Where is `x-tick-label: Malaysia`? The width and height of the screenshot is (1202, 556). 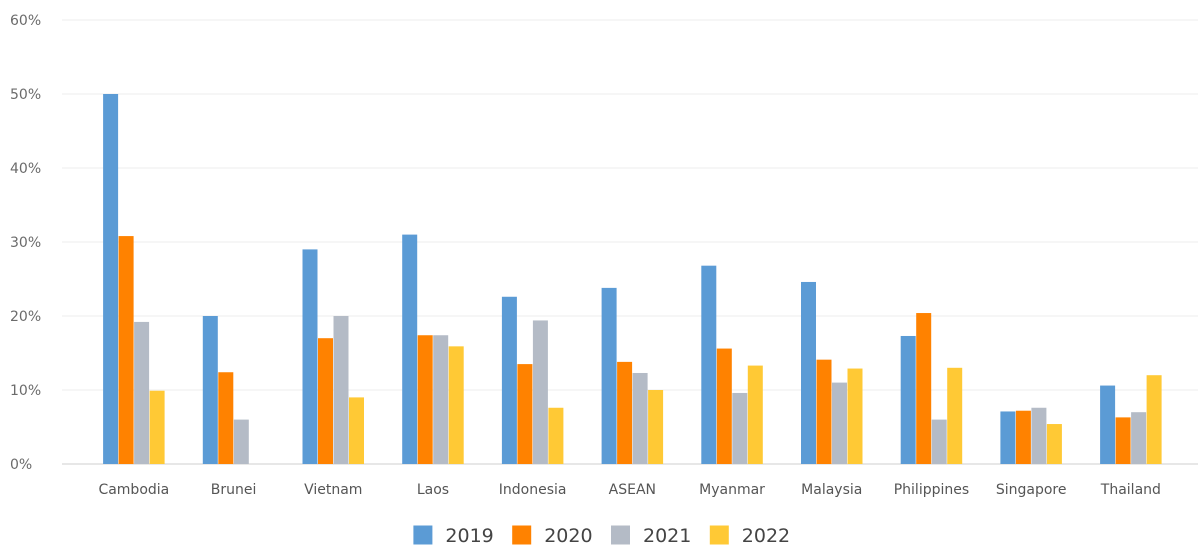 x-tick-label: Malaysia is located at coordinates (831, 490).